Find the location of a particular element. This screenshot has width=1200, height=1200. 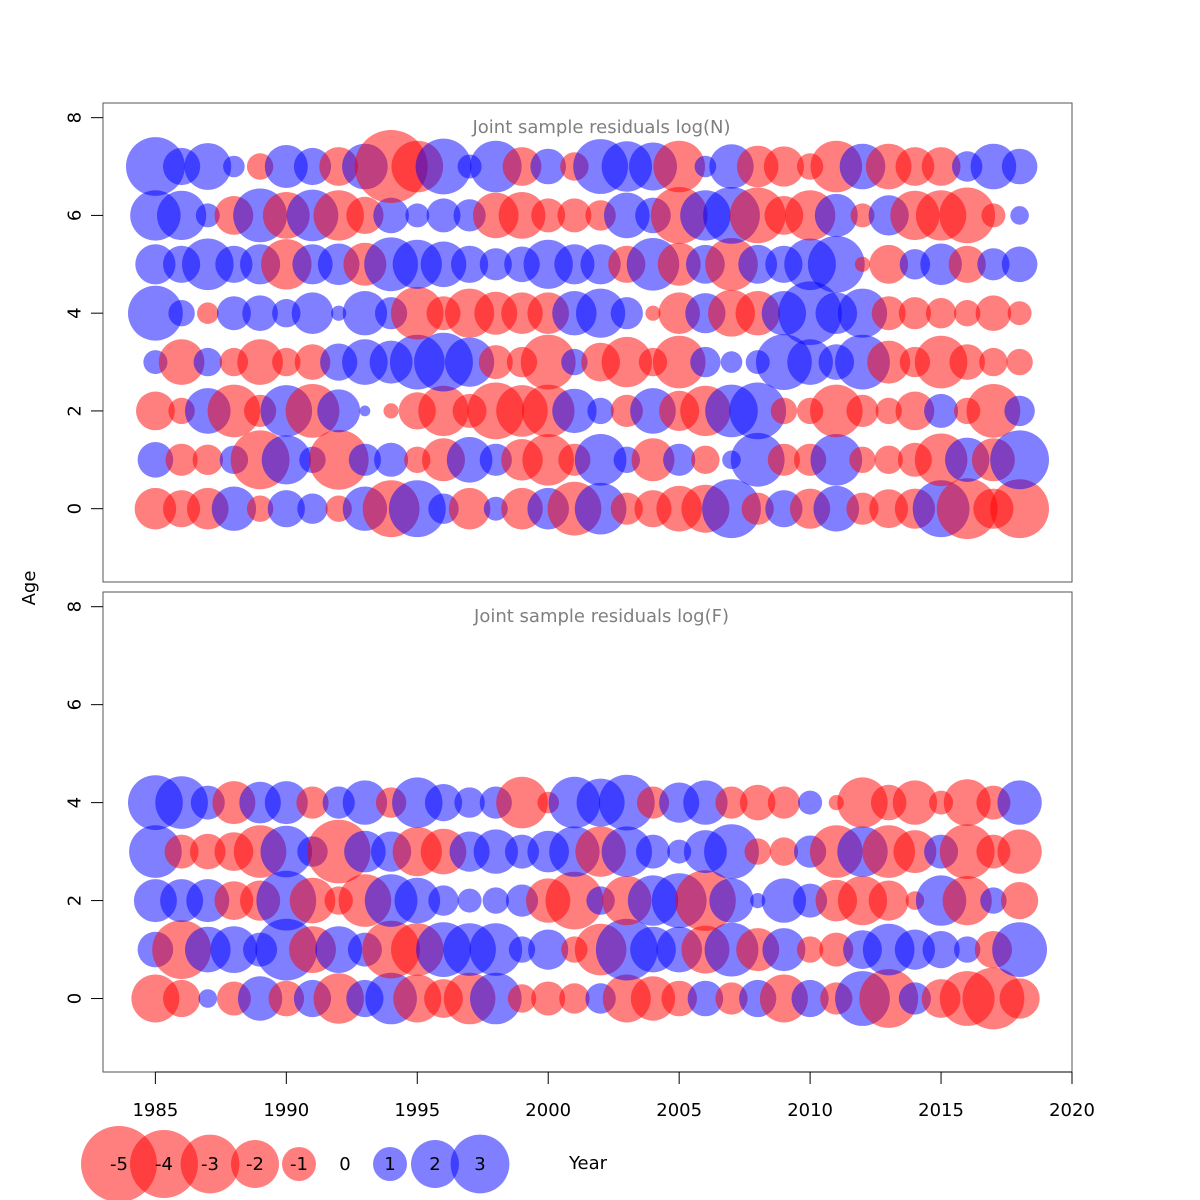

x-tick-label: 2015 is located at coordinates (941, 1110).